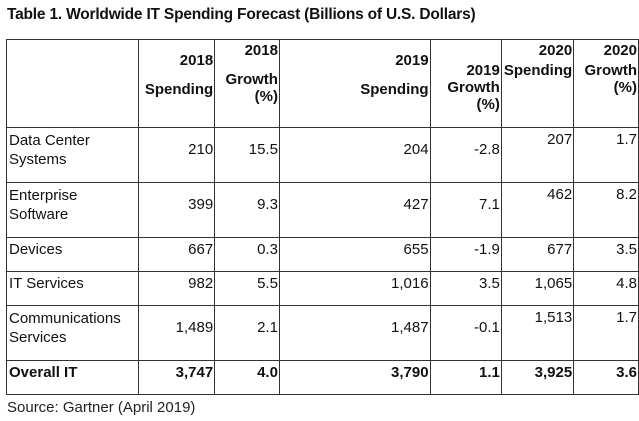  I want to click on row-label: Enterprise Software, so click(72, 210).